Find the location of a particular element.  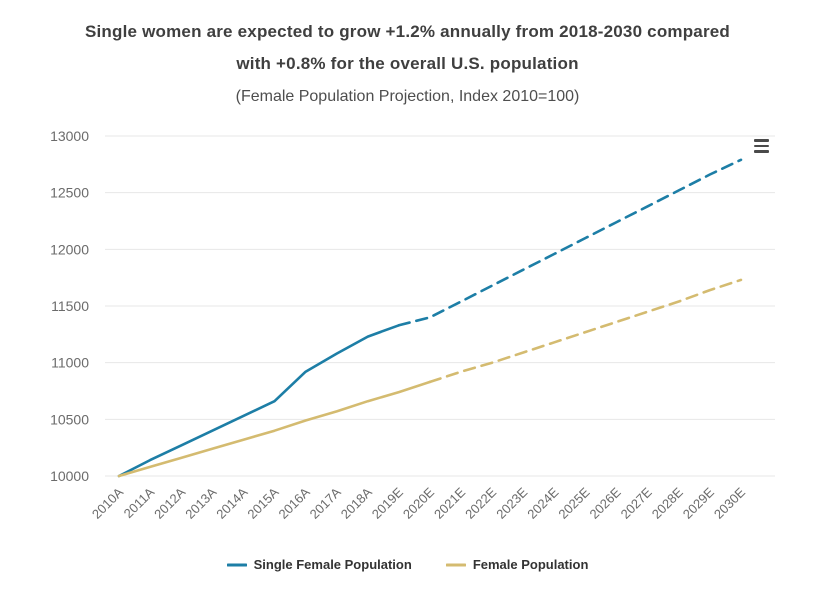

y-axis-tick-label: 13000 is located at coordinates (69, 136).